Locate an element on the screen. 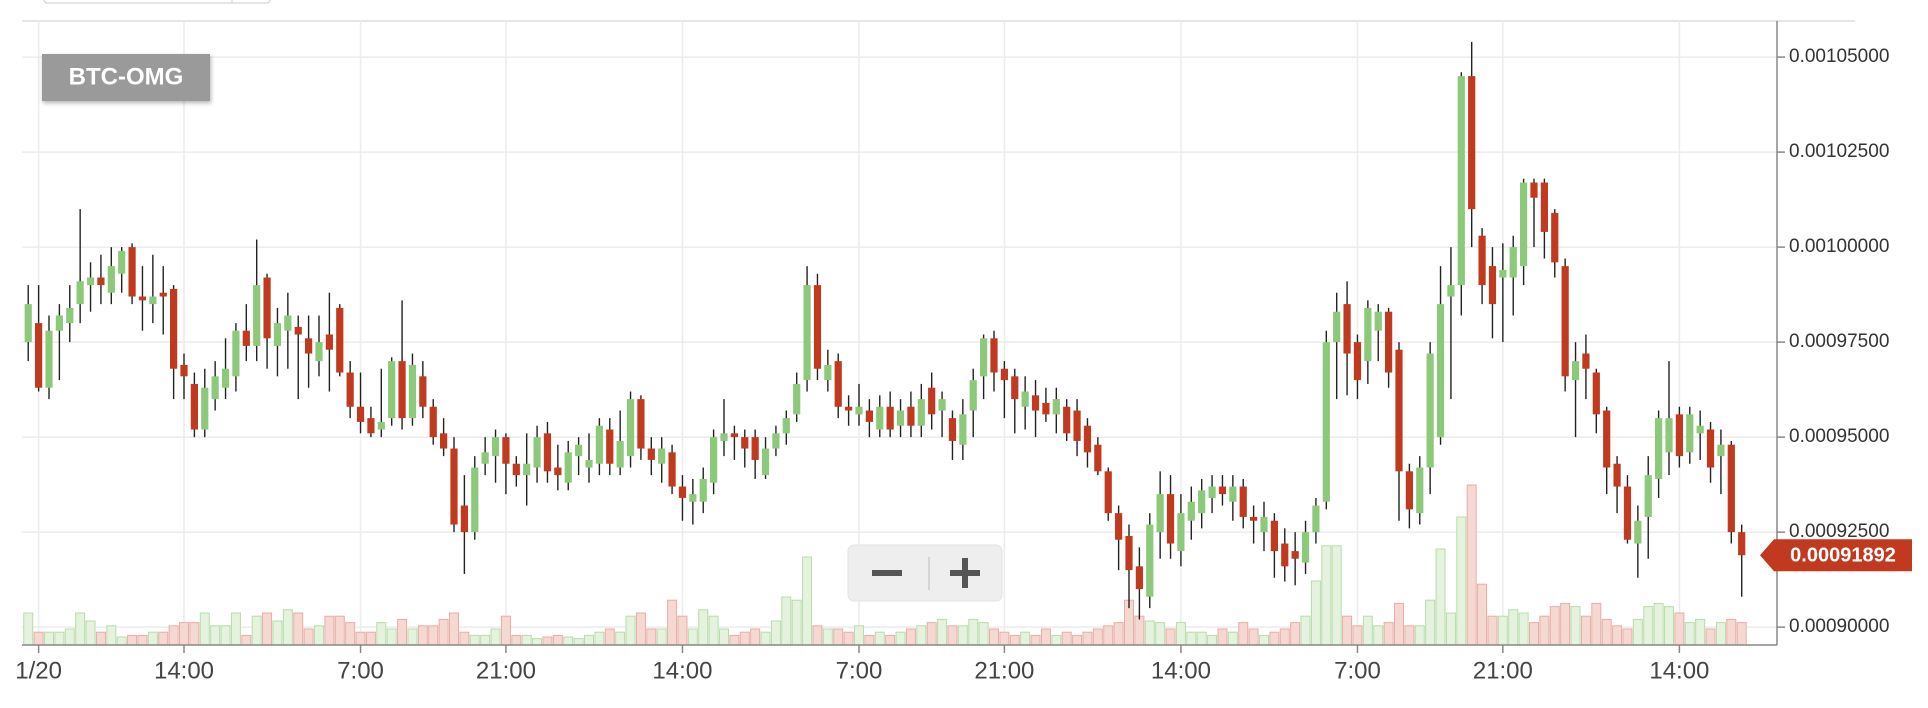 The image size is (1928, 708). zoom-in-button is located at coordinates (965, 573).